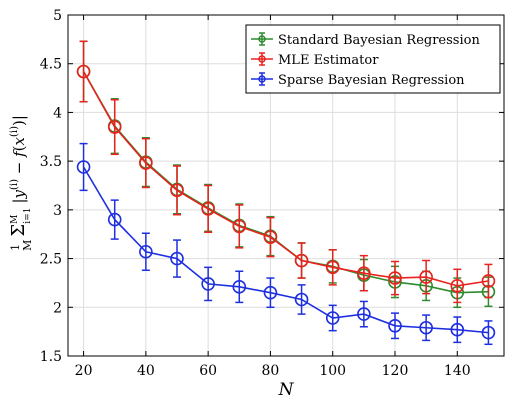  Describe the element at coordinates (371, 80) in the screenshot. I see `legend-label: Sparse Bayesian Regression` at that location.